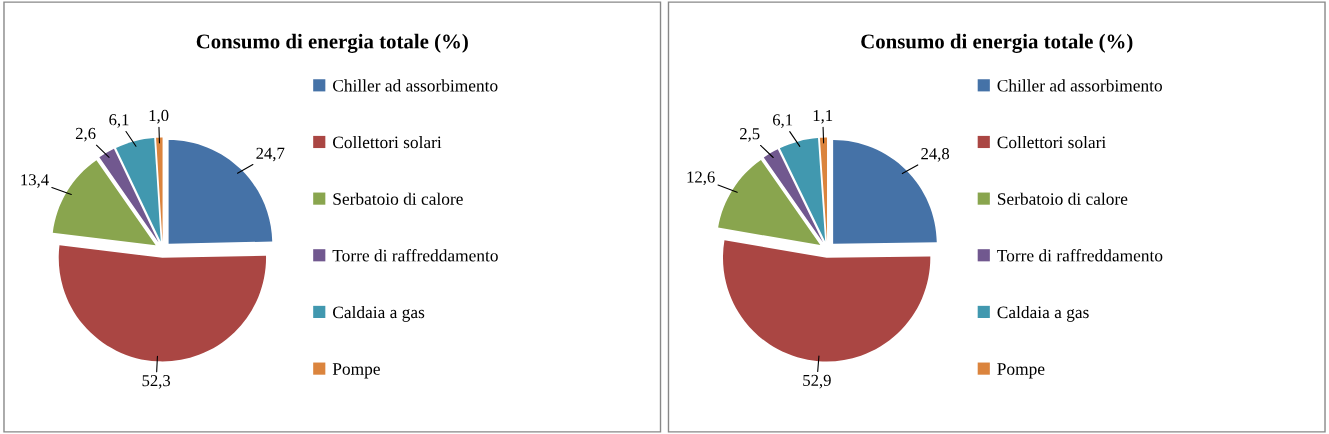 The height and width of the screenshot is (434, 1329). Describe the element at coordinates (85, 134) in the screenshot. I see `data-label: 2,6` at that location.